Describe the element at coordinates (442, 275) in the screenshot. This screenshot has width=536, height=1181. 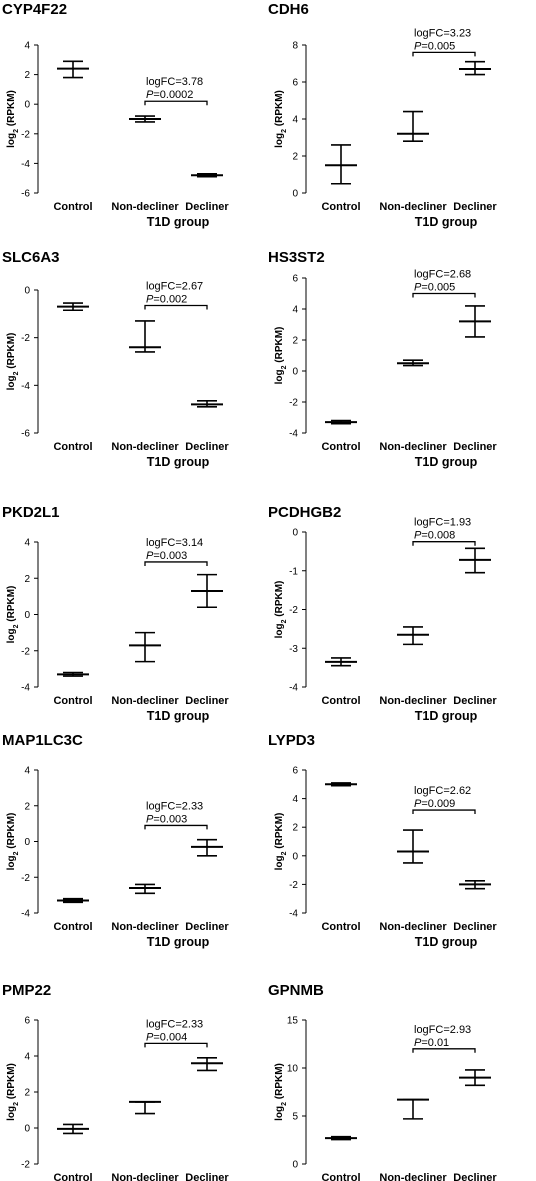
I see `logfc-label: logFC=2.68` at that location.